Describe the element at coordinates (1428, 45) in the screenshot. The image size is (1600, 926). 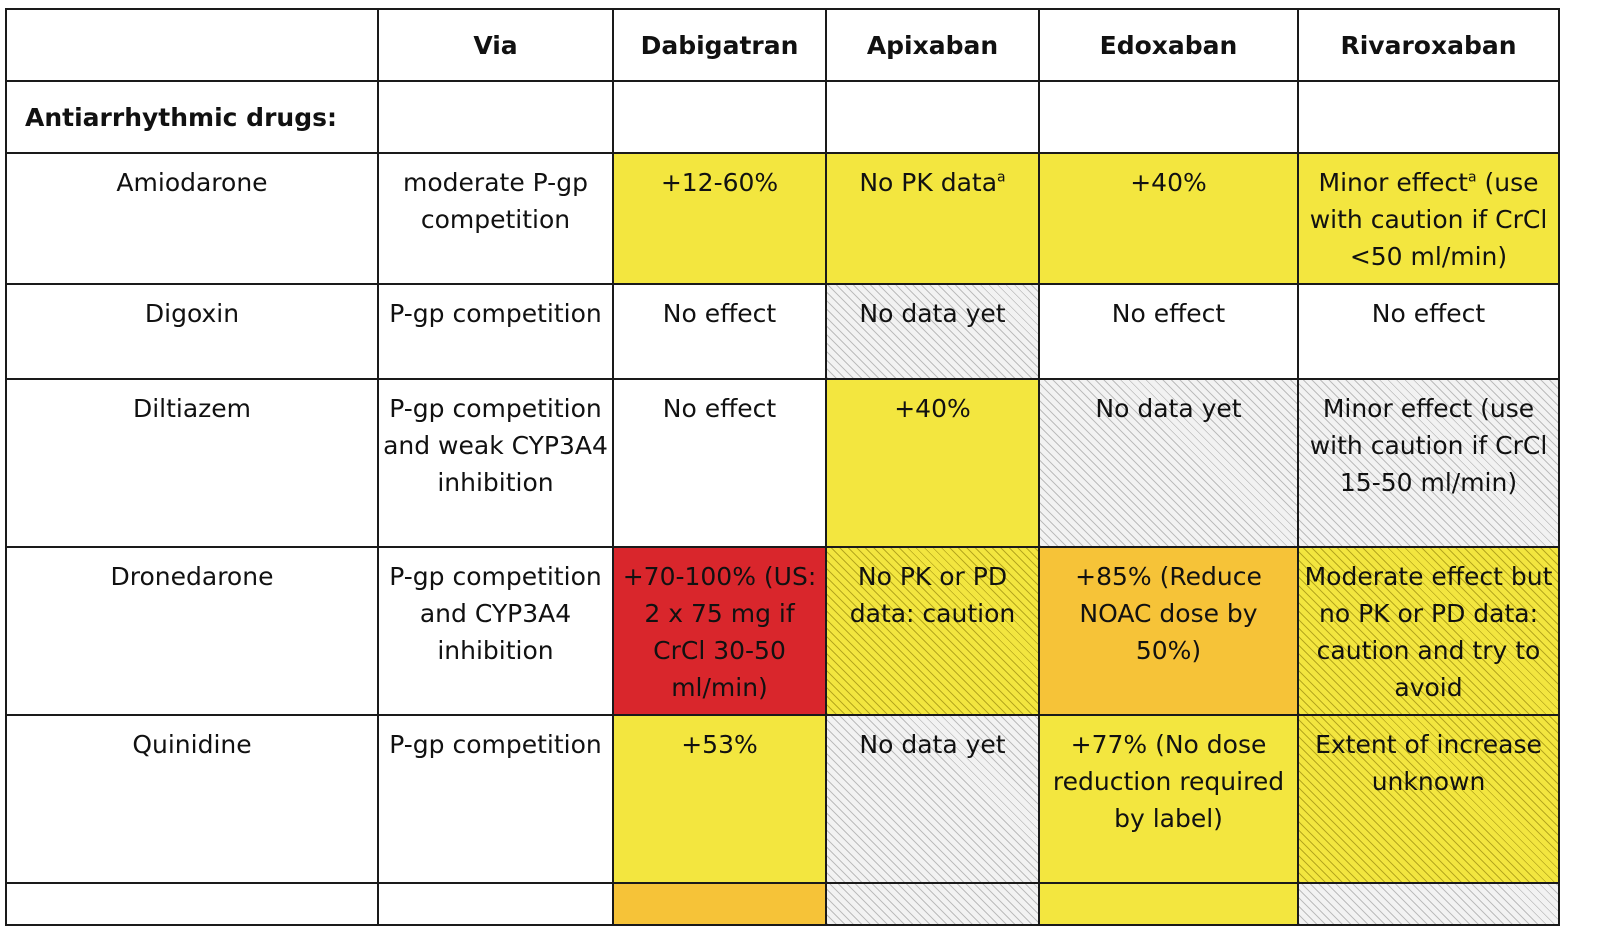
I see `header-rivaroxaban: Rivaroxaban` at that location.